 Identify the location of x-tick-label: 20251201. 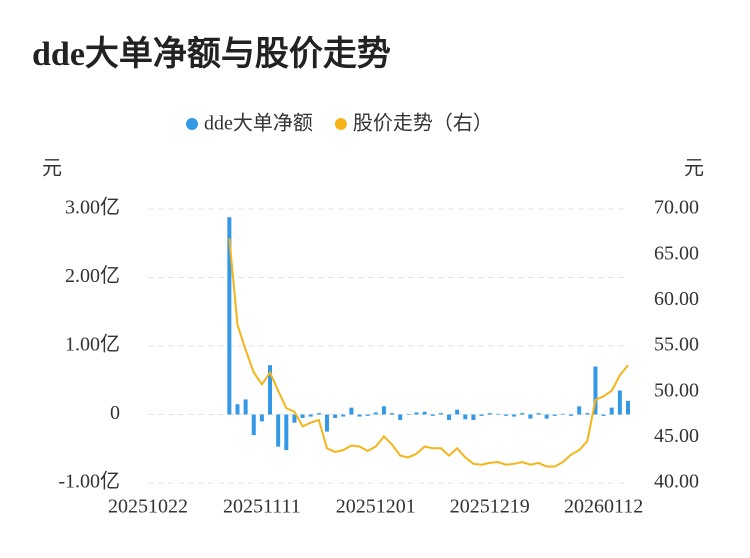
(376, 507).